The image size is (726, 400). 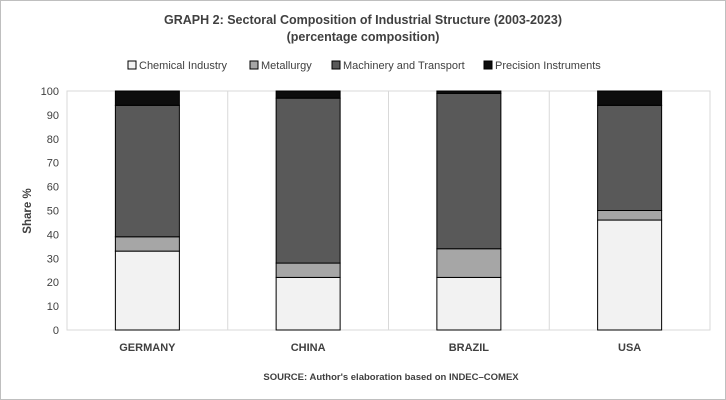 I want to click on x-tick-label: BRAZIL, so click(x=469, y=348).